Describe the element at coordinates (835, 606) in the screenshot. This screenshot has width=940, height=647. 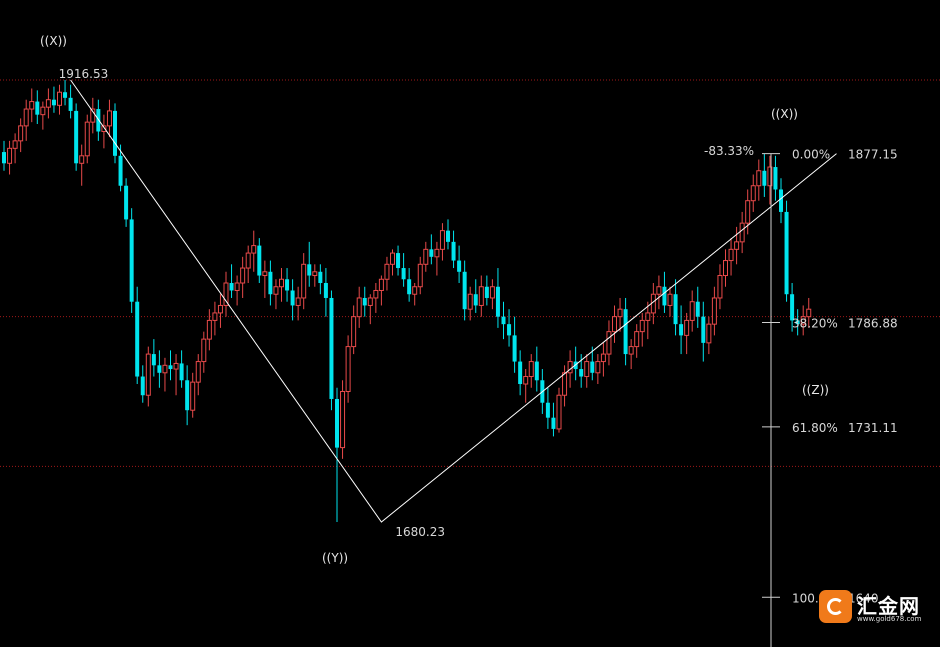
I see `logo-icon` at that location.